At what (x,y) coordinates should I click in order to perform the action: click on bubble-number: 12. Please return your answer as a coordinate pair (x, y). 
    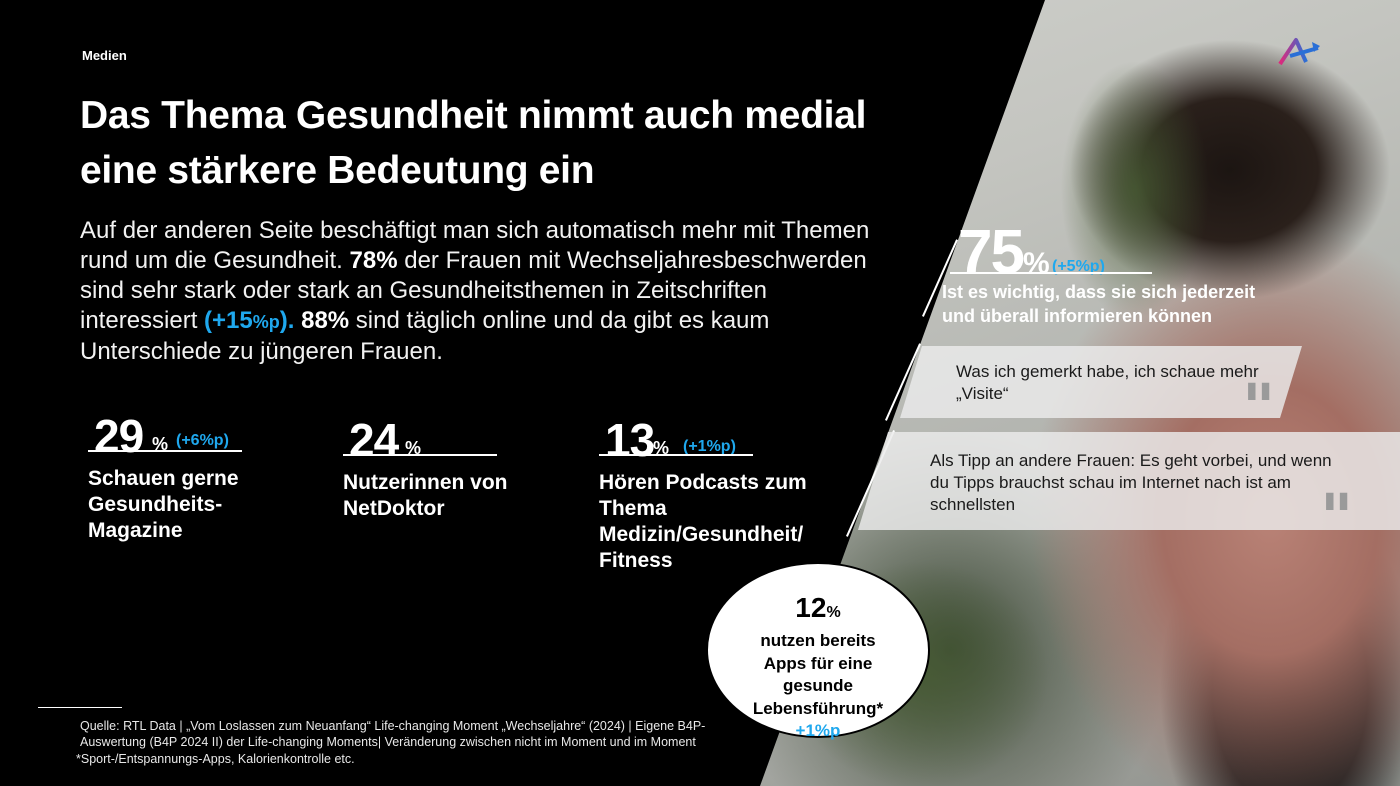
    Looking at the image, I should click on (811, 607).